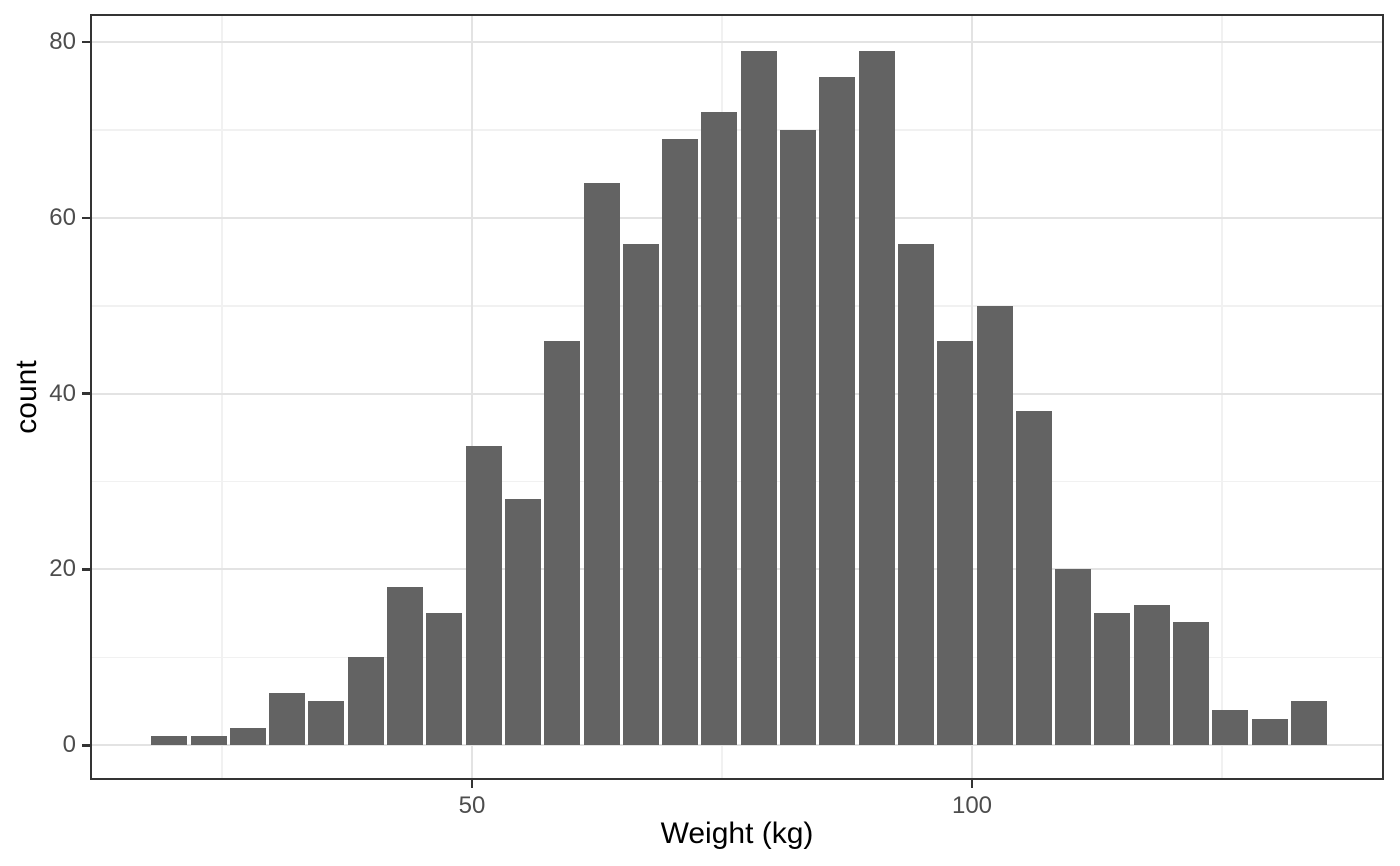 This screenshot has width=1400, height=866. What do you see at coordinates (26, 397) in the screenshot?
I see `y-axis-title: count` at bounding box center [26, 397].